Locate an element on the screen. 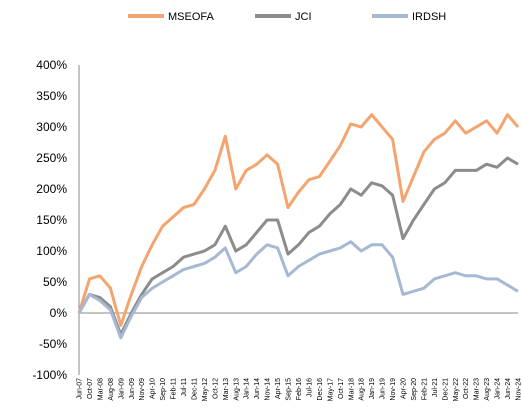  x-tick-label: Jan-09 is located at coordinates (121, 389).